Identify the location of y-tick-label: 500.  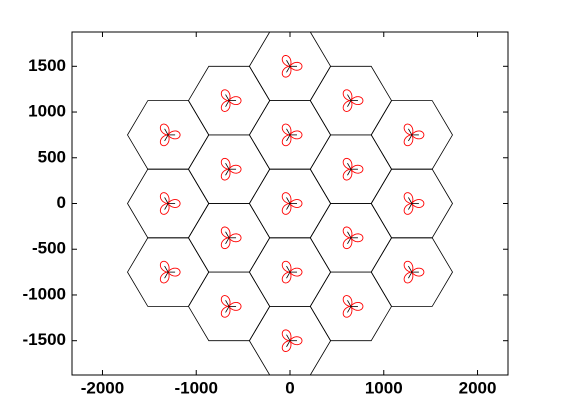
(52, 156).